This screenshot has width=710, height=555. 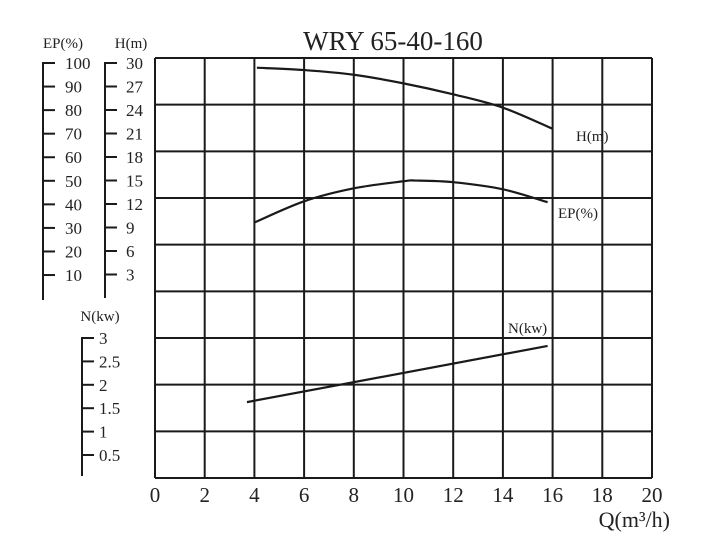 What do you see at coordinates (103, 385) in the screenshot?
I see `n-tick-label: 2` at bounding box center [103, 385].